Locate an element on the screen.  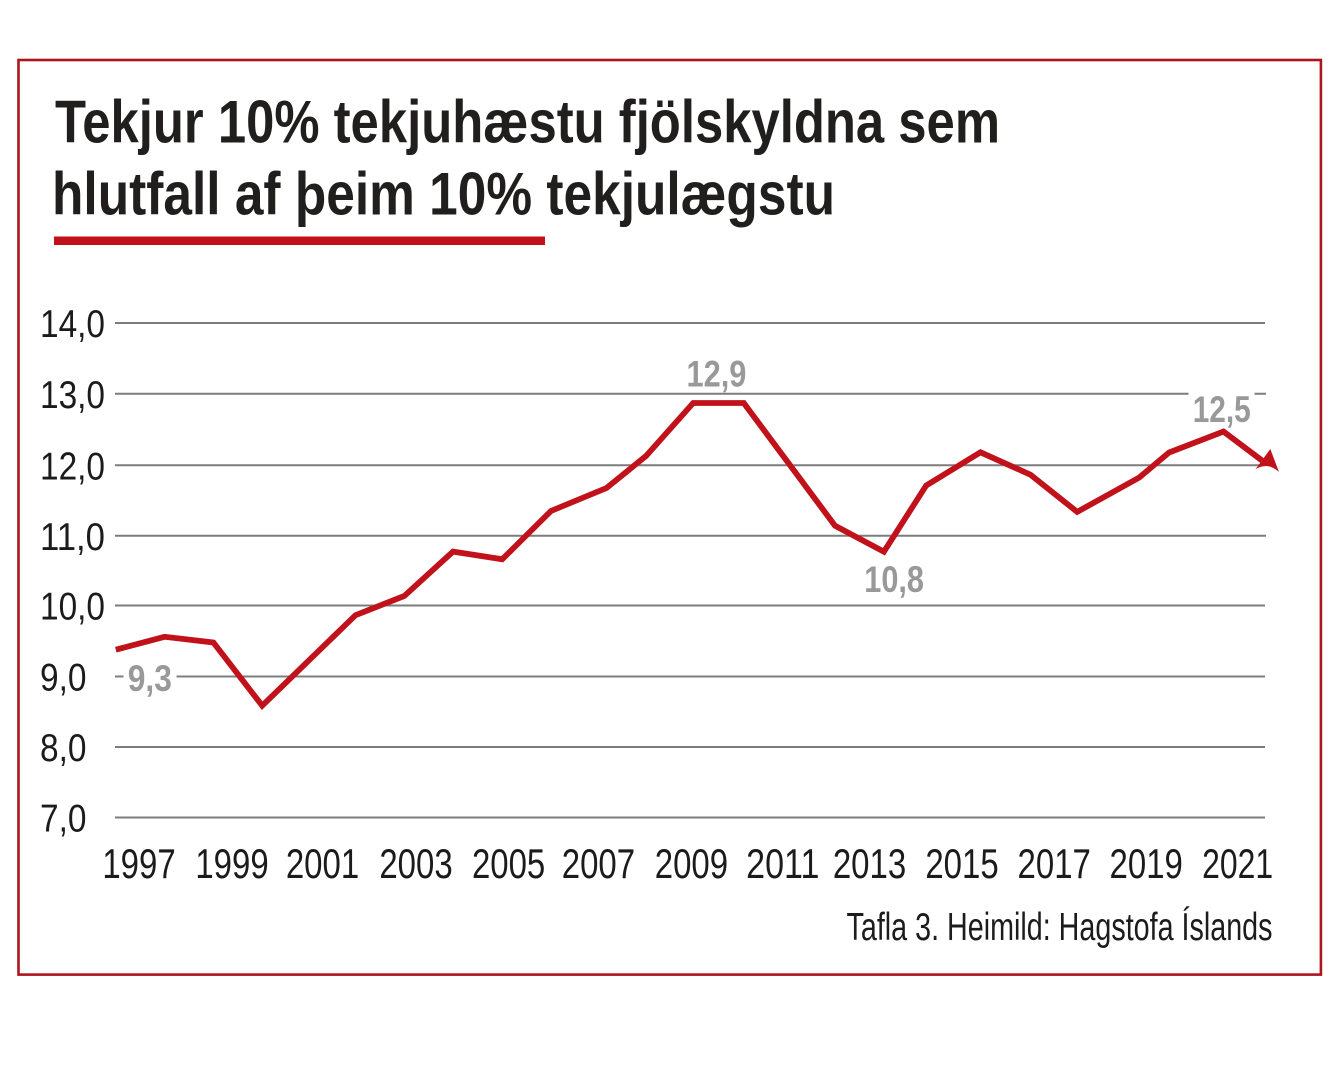
svg-text: 2019 is located at coordinates (1146, 863).